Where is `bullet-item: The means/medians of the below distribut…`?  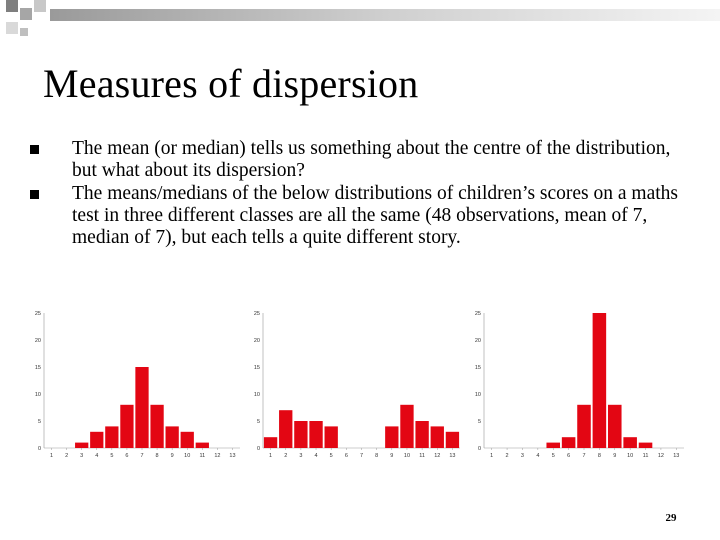
bullet-item: The means/medians of the below distribut… is located at coordinates (365, 216).